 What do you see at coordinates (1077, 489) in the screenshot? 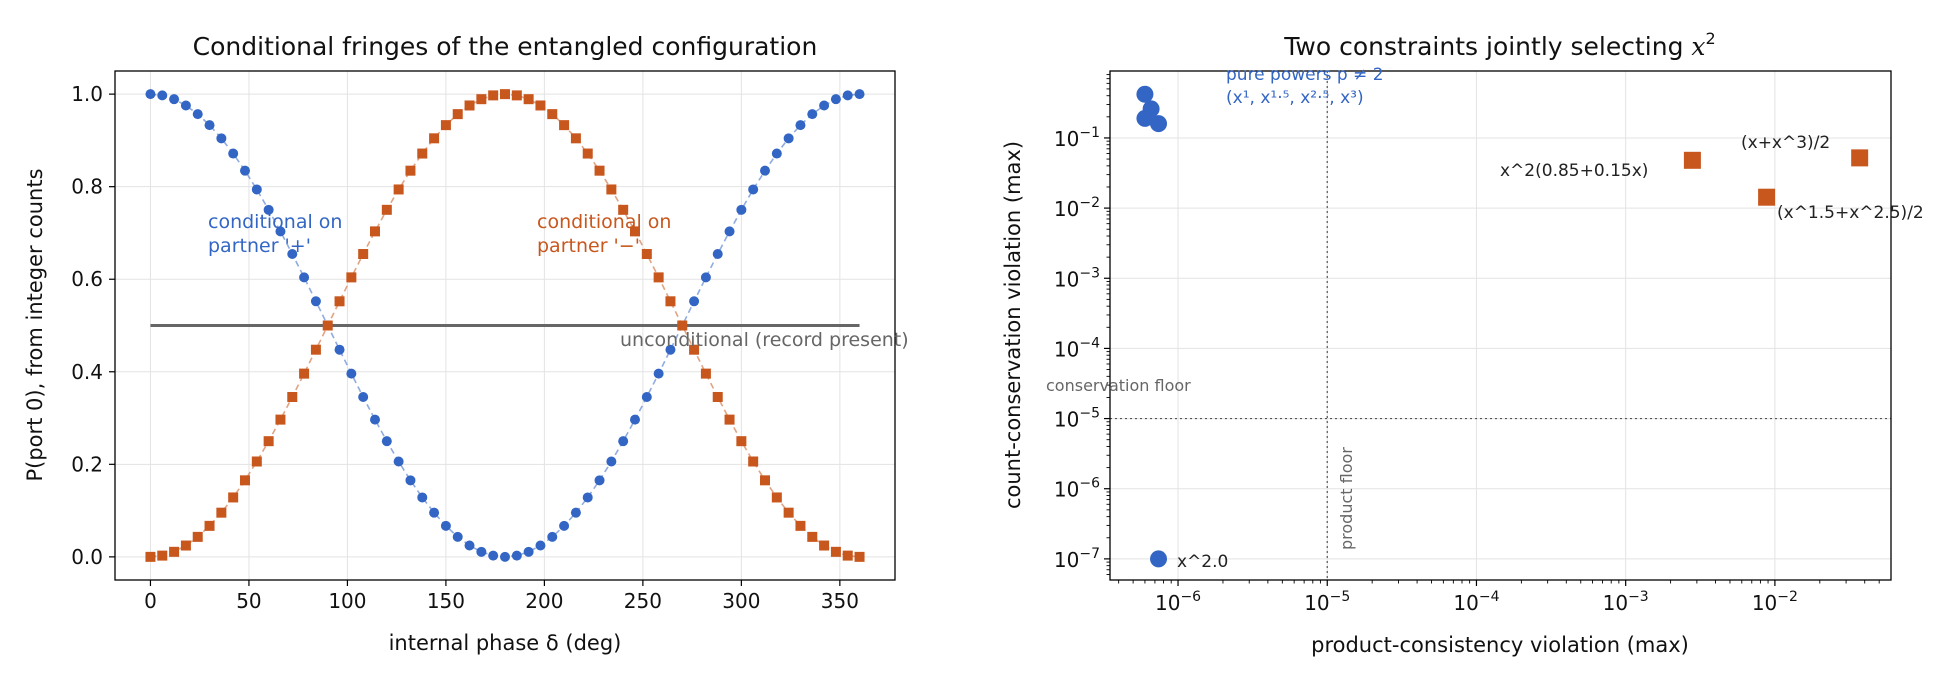
I see `y-tick-label: 10⁻⁶` at bounding box center [1077, 489].